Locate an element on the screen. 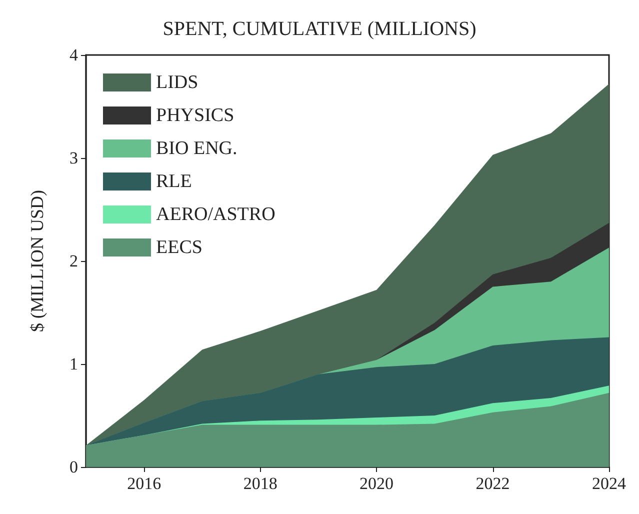  x-tick-label: 2018 is located at coordinates (260, 483).